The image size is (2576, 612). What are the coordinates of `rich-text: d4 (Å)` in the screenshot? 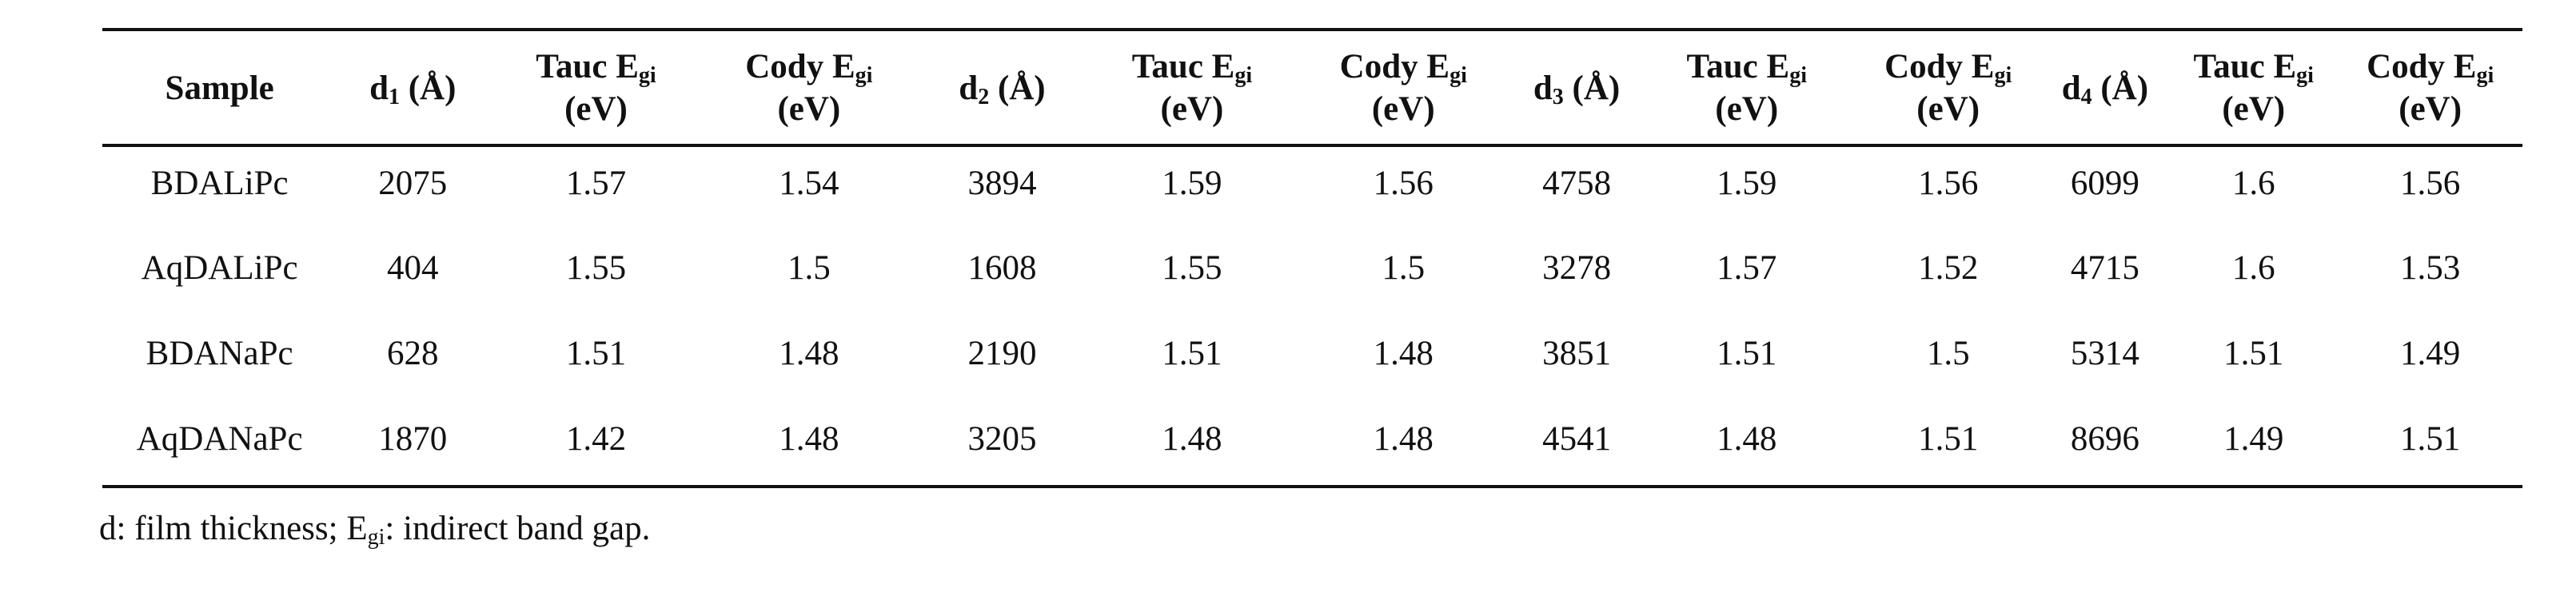 It's located at (2105, 90).